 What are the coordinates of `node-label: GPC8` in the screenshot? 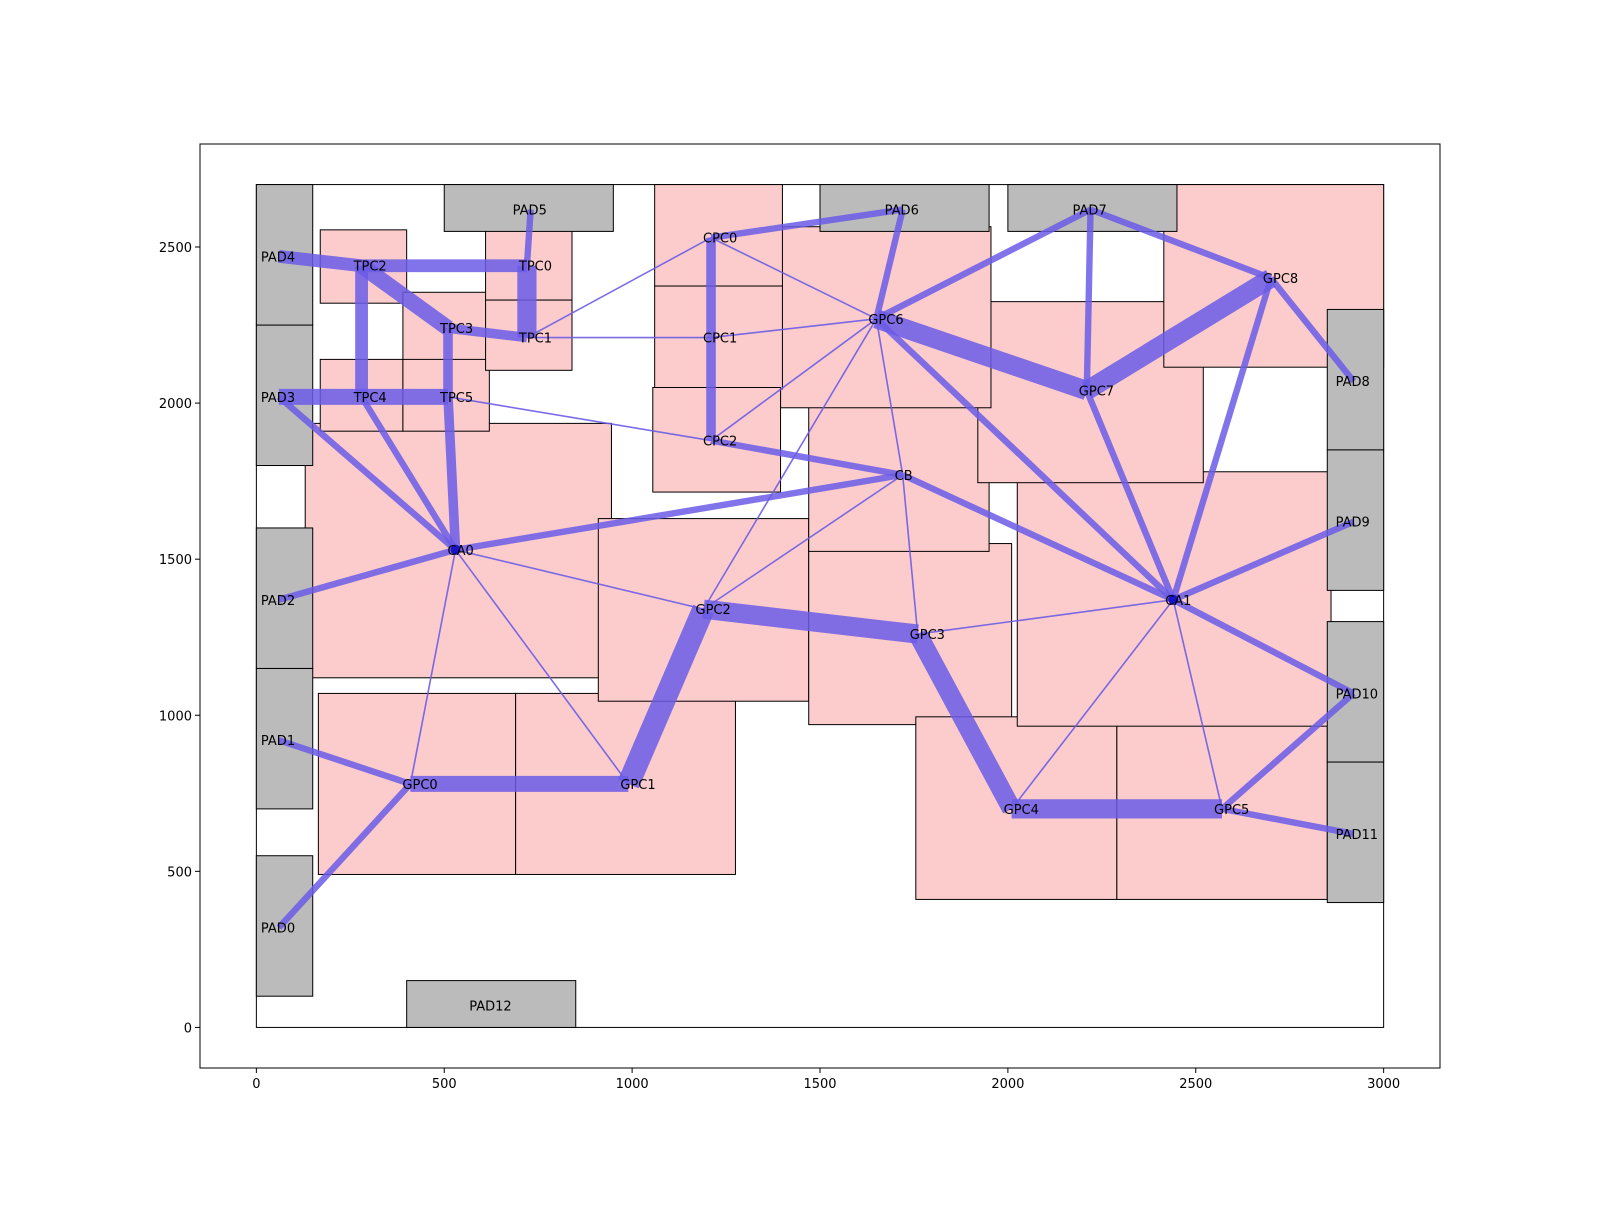 It's located at (1280, 279).